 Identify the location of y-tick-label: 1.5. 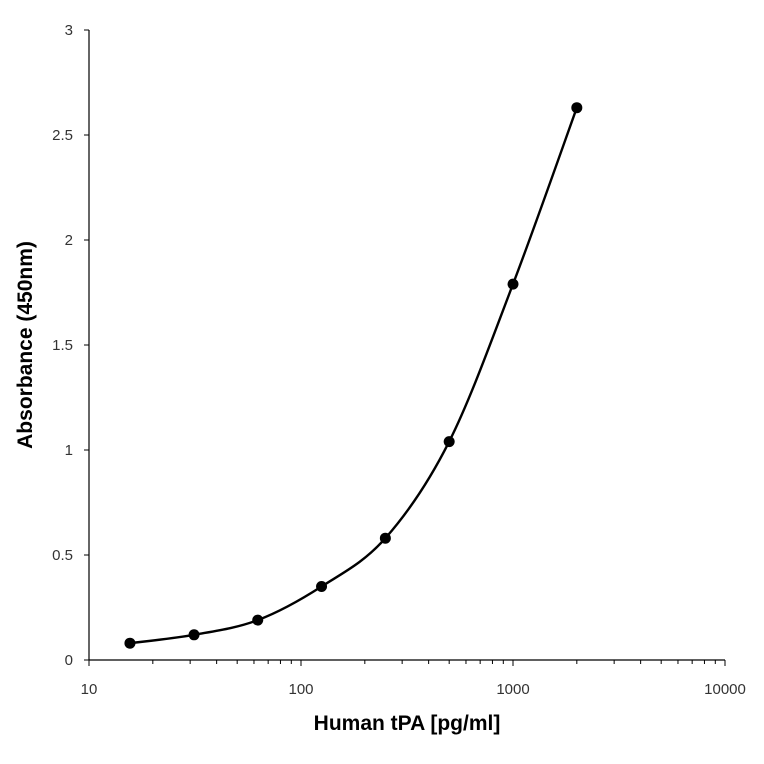
(62, 345).